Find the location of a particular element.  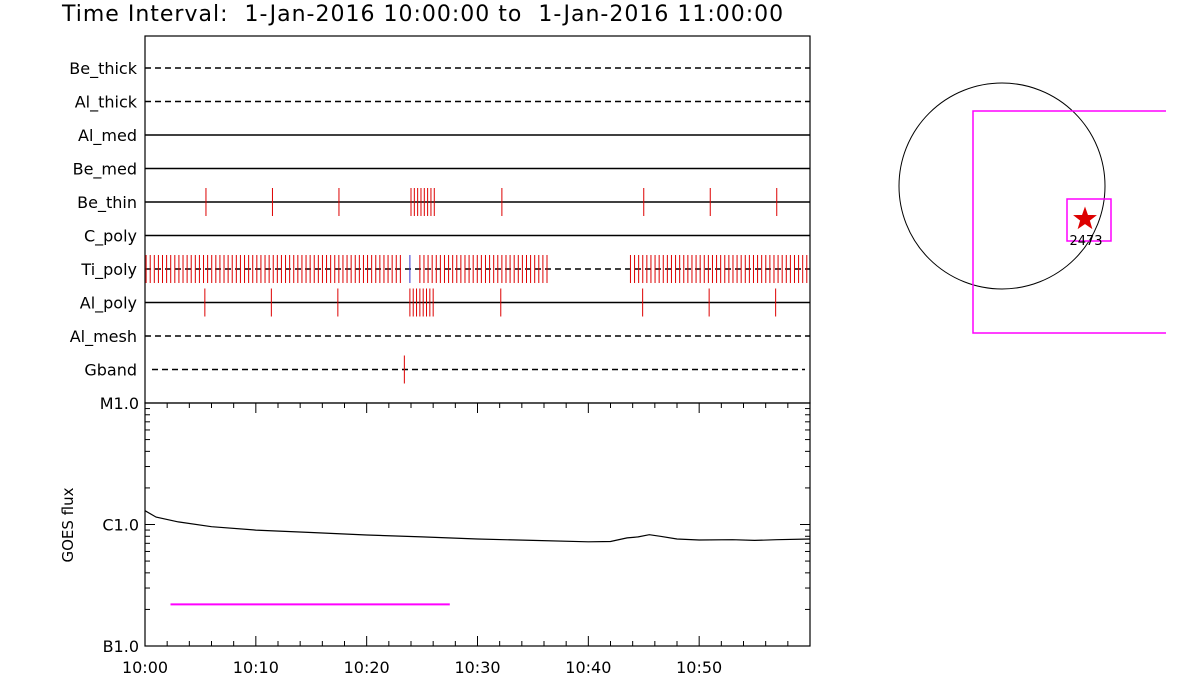

x-tick-label: 10:00 is located at coordinates (145, 667).